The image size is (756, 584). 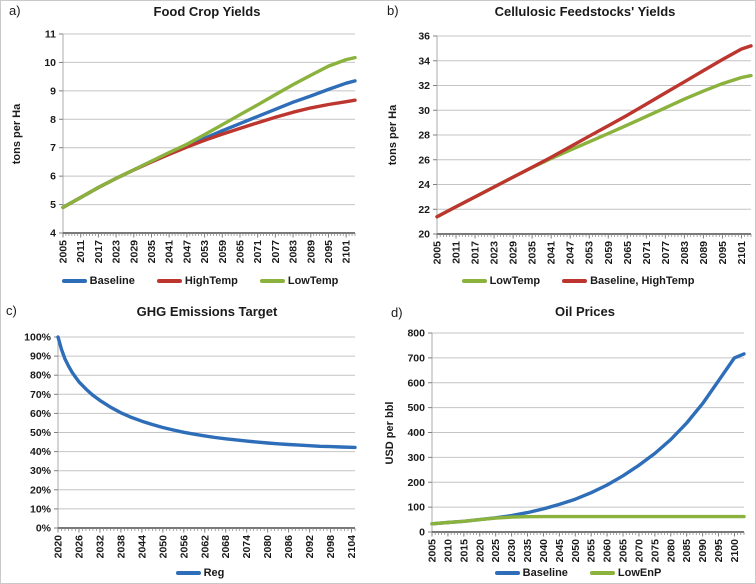 I want to click on x-tick-label: 2023, so click(x=495, y=253).